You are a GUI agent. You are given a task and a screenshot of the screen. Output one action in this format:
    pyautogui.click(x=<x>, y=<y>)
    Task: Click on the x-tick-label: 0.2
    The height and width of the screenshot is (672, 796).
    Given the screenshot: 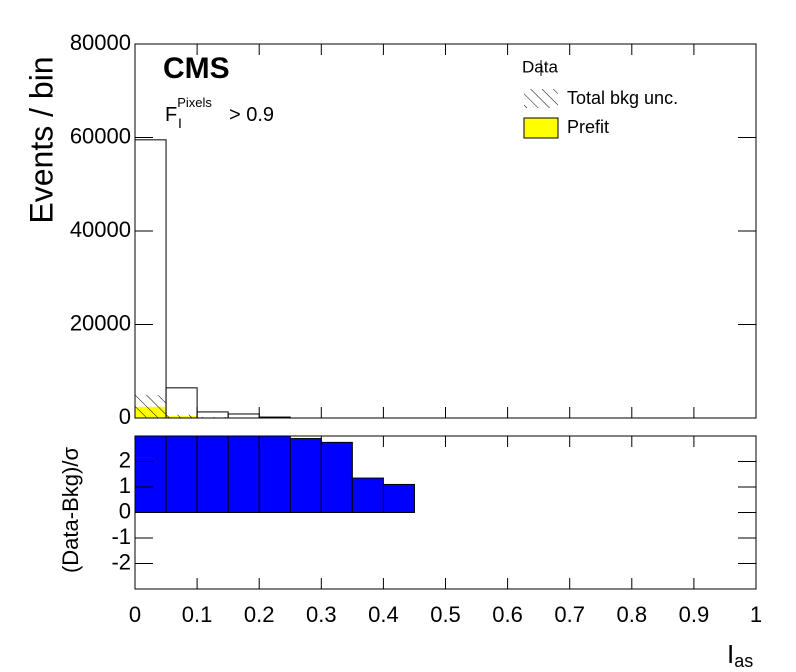 What is the action you would take?
    pyautogui.click(x=259, y=614)
    